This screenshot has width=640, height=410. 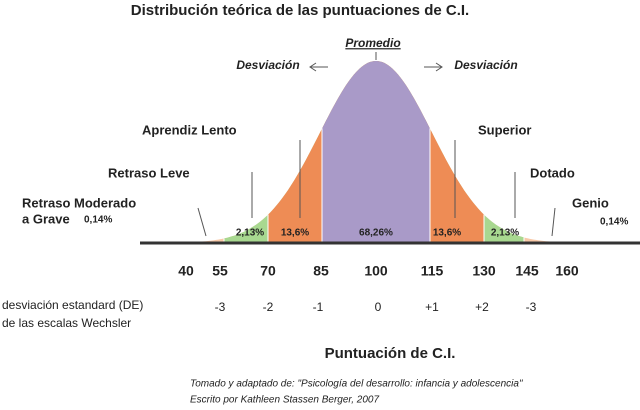 What do you see at coordinates (567, 271) in the screenshot?
I see `x-tick-label: 160` at bounding box center [567, 271].